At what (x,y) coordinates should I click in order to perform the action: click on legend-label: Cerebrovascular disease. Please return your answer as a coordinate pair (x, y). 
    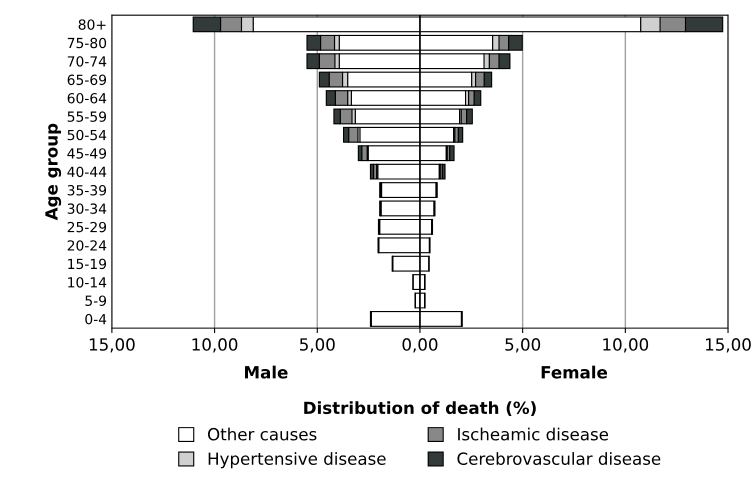
    Looking at the image, I should click on (558, 458).